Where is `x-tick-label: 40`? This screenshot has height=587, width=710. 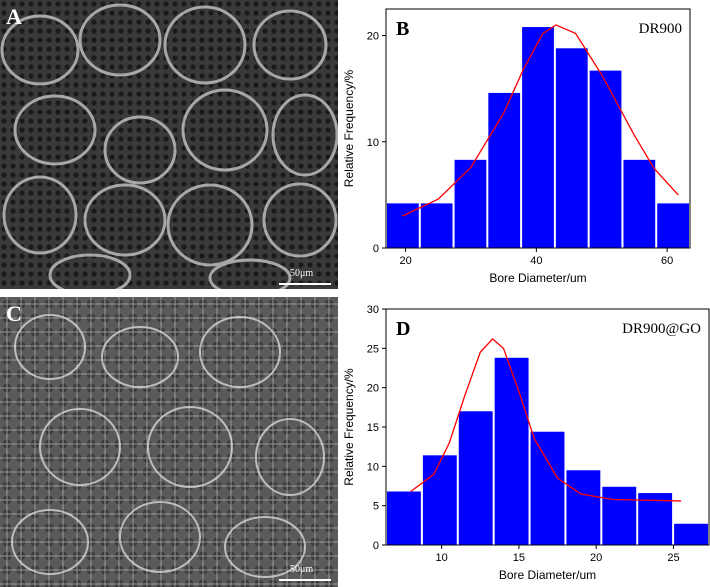 x-tick-label: 40 is located at coordinates (536, 261).